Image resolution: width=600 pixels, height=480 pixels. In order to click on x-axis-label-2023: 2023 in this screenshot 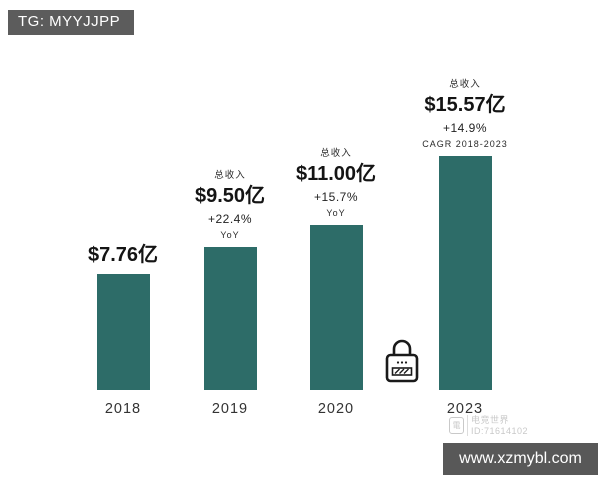, I will do `click(465, 409)`.